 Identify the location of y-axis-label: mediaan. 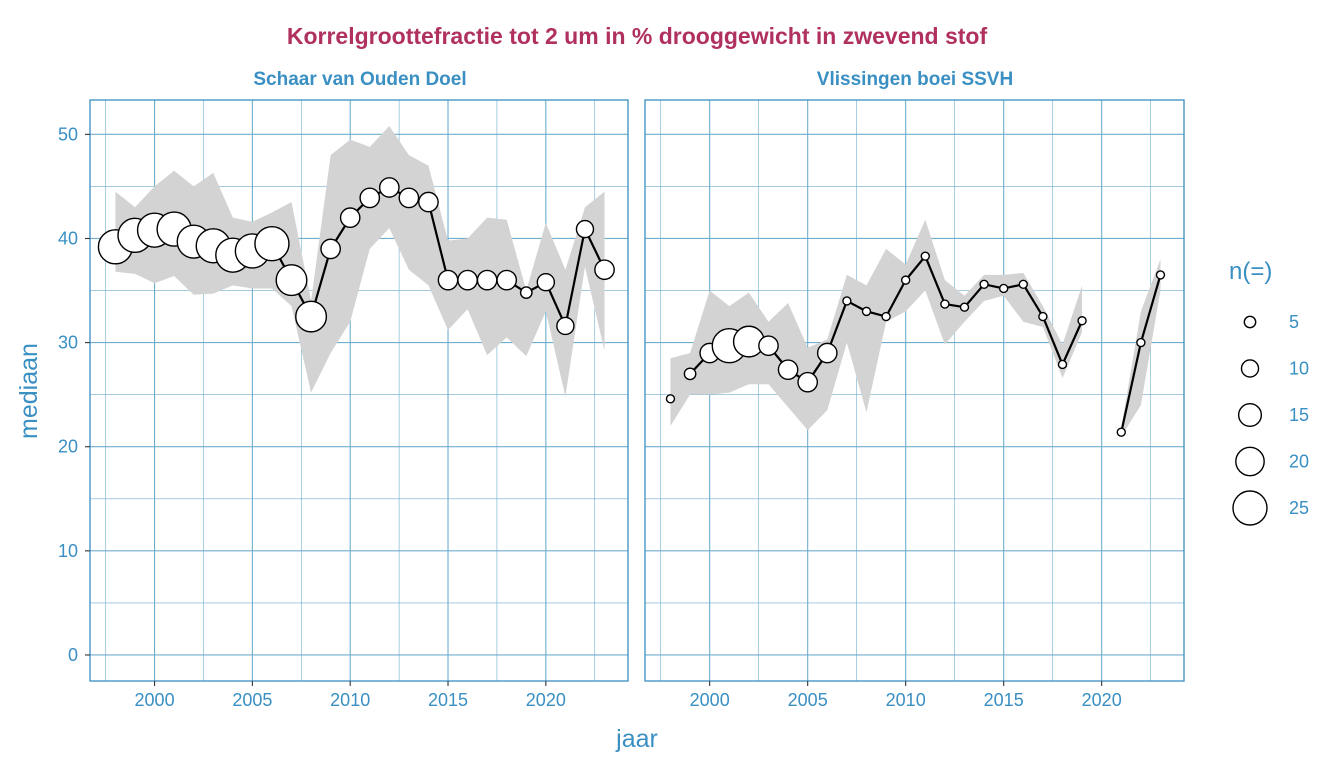
(29, 391).